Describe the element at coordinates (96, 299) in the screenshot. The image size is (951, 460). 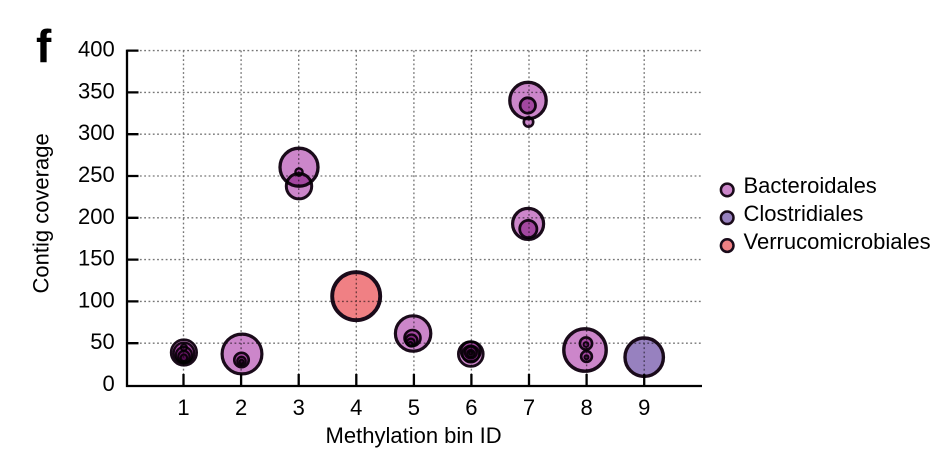
I see `svg-text: 100` at that location.